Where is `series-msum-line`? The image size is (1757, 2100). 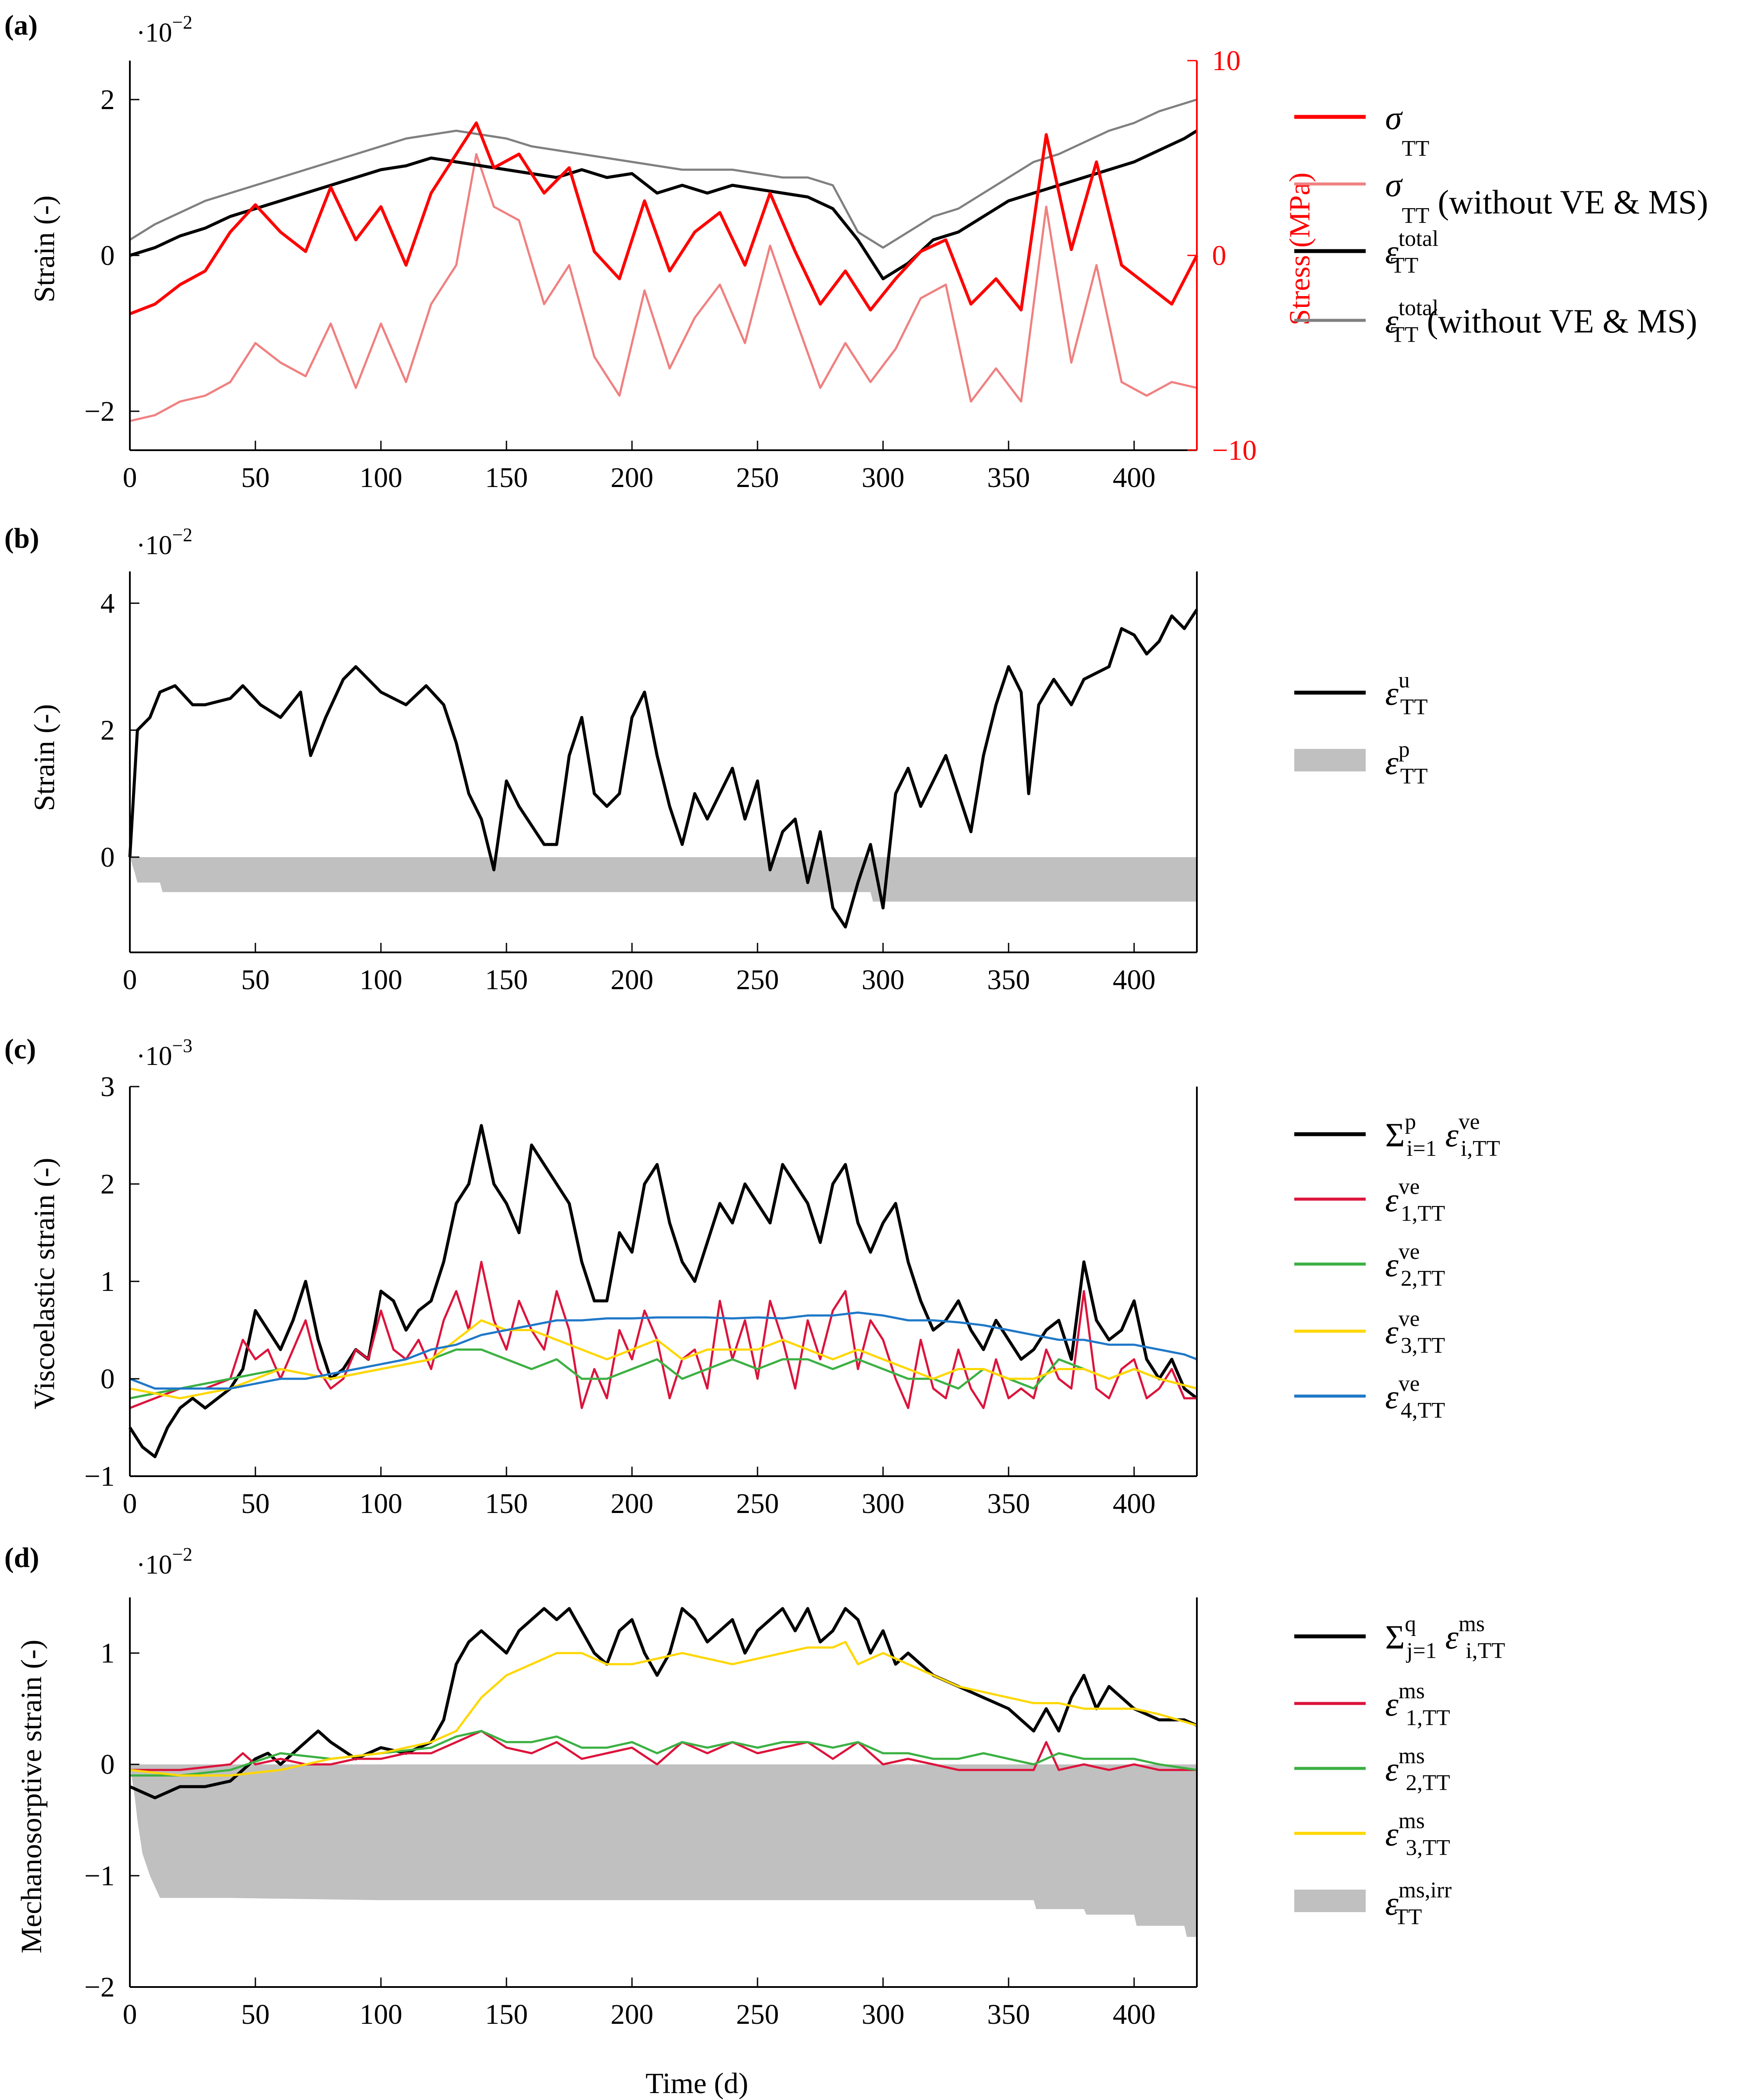 series-msum-line is located at coordinates (663, 1703).